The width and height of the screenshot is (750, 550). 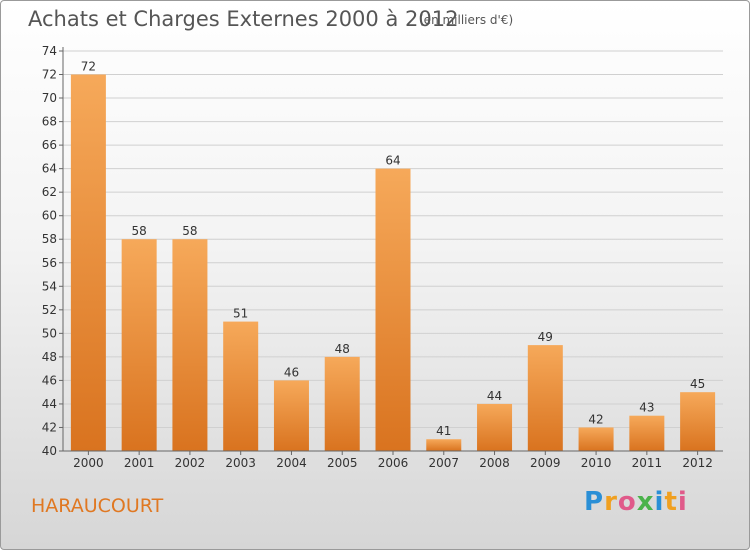 What do you see at coordinates (647, 463) in the screenshot?
I see `x-tick-label-2011: 2011` at bounding box center [647, 463].